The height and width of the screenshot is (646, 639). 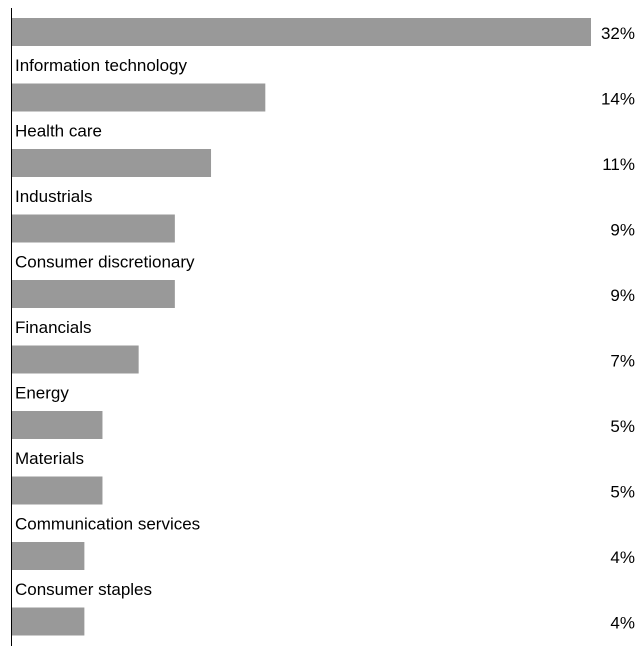 What do you see at coordinates (622, 426) in the screenshot?
I see `value-label-materials: 5%` at bounding box center [622, 426].